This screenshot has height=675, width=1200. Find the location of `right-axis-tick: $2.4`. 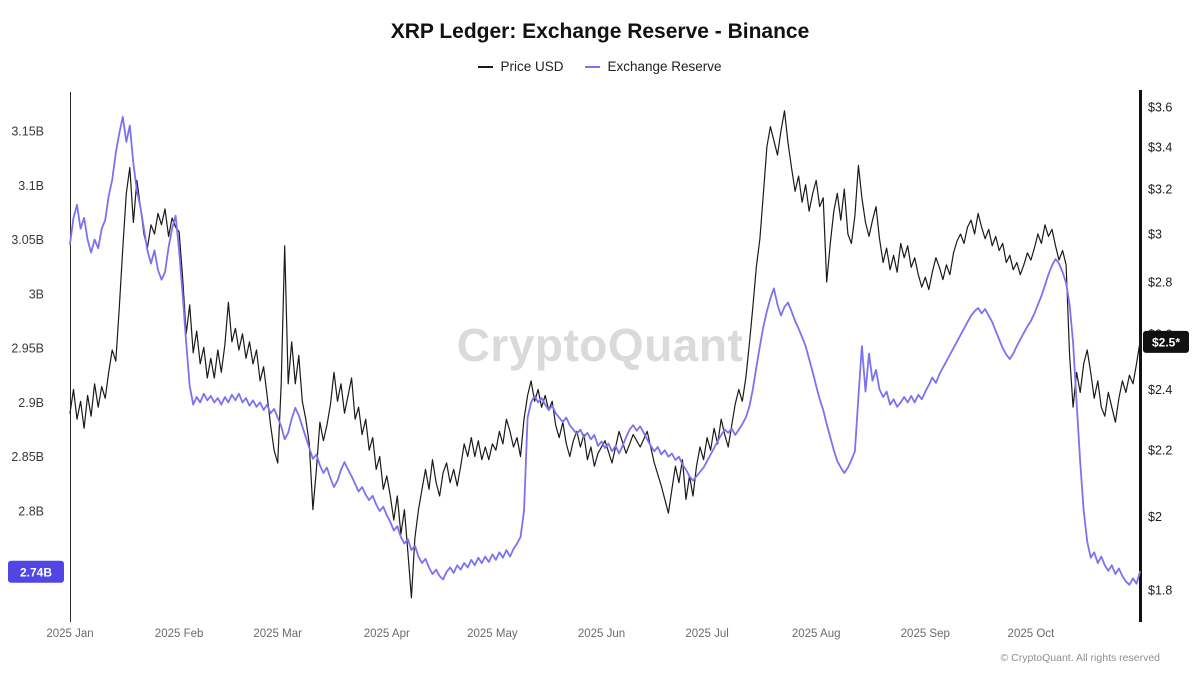

right-axis-tick: $2.4 is located at coordinates (1160, 390).